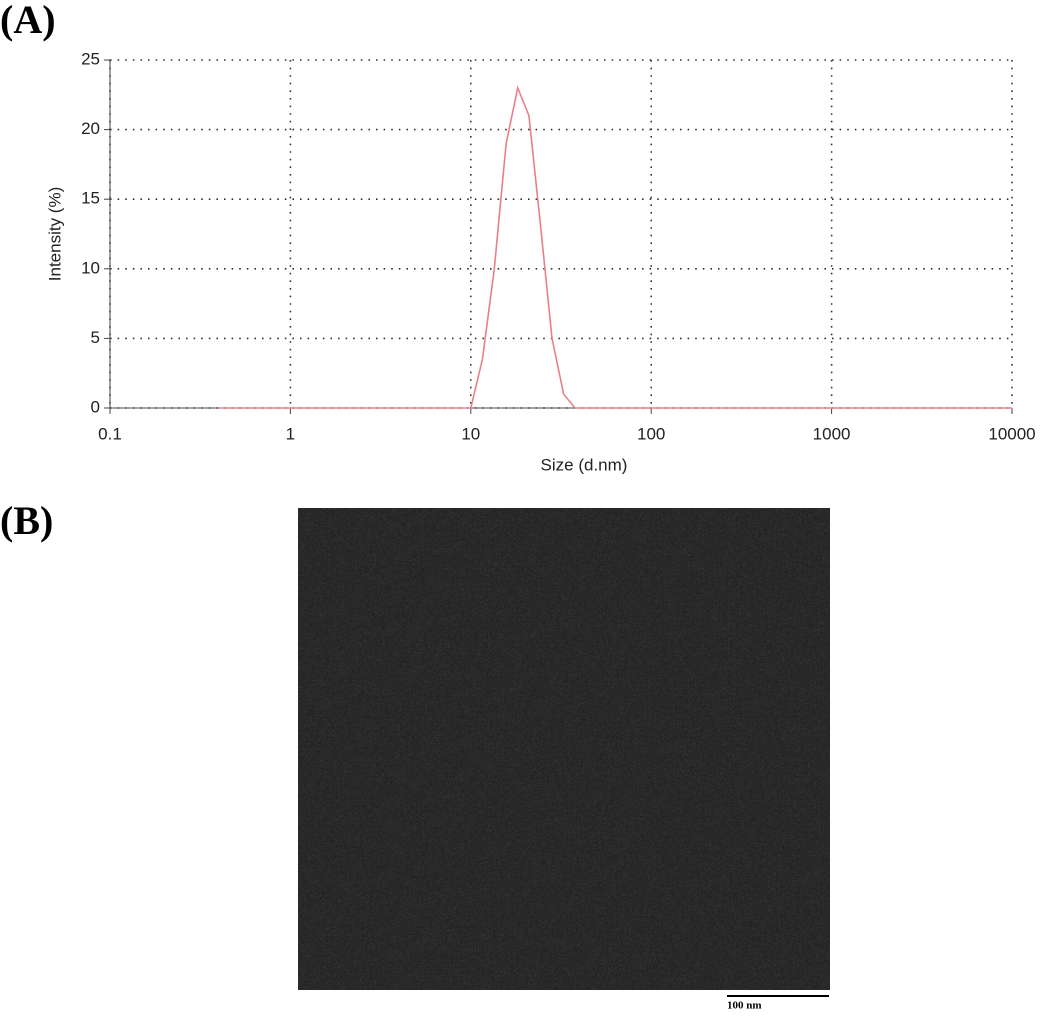 This screenshot has width=1050, height=1019. Describe the element at coordinates (744, 1006) in the screenshot. I see `scale-bar-label: 100 nm` at that location.